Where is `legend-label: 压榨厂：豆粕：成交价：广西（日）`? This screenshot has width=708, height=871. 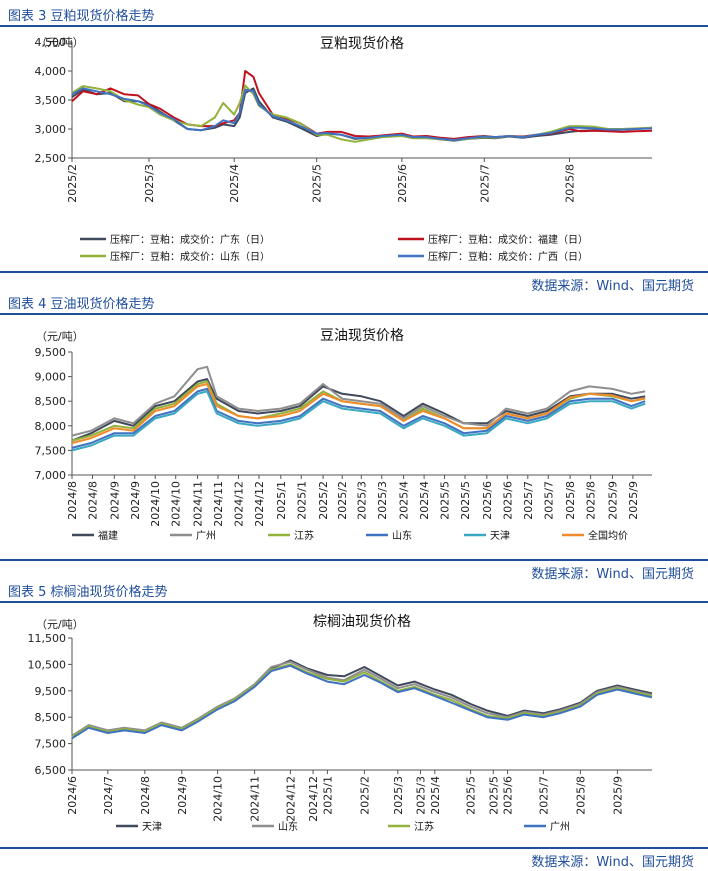 legend-label: 压榨厂：豆粕：成交价：广西（日） is located at coordinates (508, 256).